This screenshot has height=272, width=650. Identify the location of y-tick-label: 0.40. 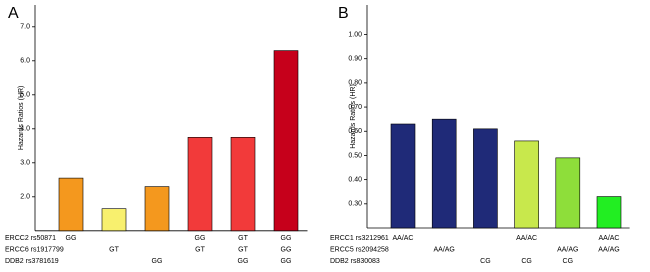
(355, 179).